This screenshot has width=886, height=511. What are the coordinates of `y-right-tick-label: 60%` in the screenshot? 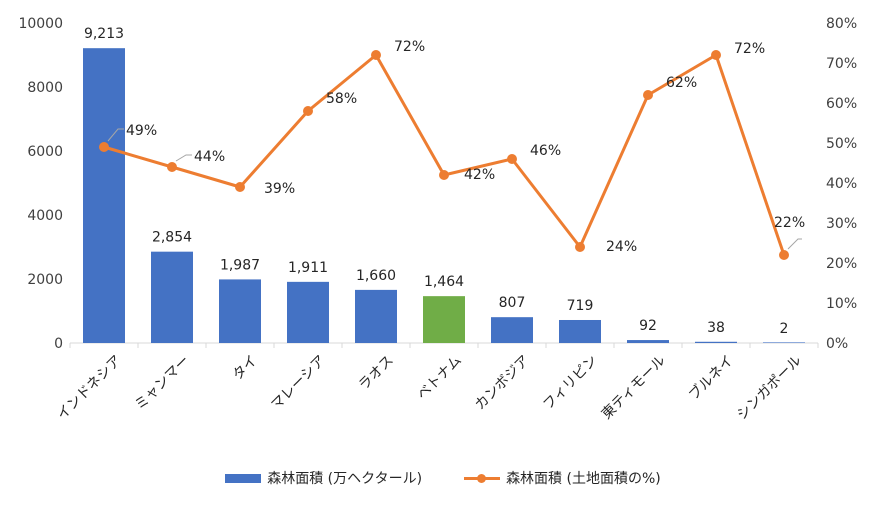 It's located at (841, 104).